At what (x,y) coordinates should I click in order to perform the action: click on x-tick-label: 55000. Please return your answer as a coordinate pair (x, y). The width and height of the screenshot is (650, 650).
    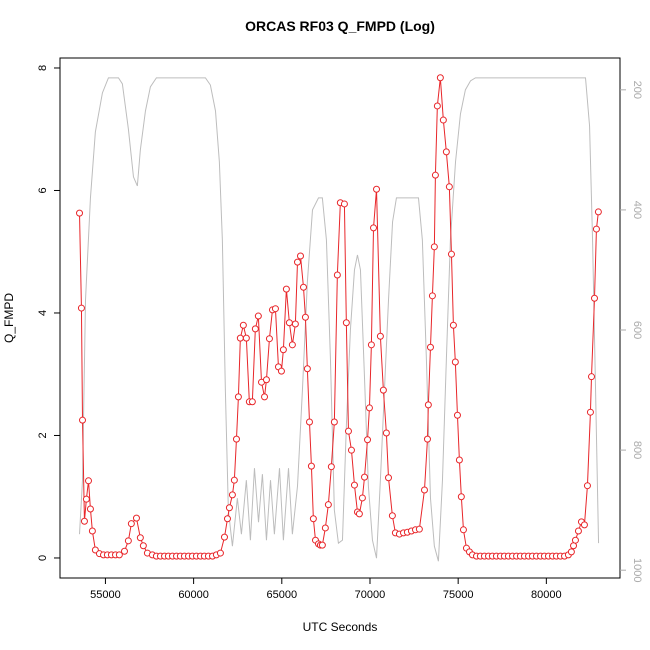
    Looking at the image, I should click on (105, 595).